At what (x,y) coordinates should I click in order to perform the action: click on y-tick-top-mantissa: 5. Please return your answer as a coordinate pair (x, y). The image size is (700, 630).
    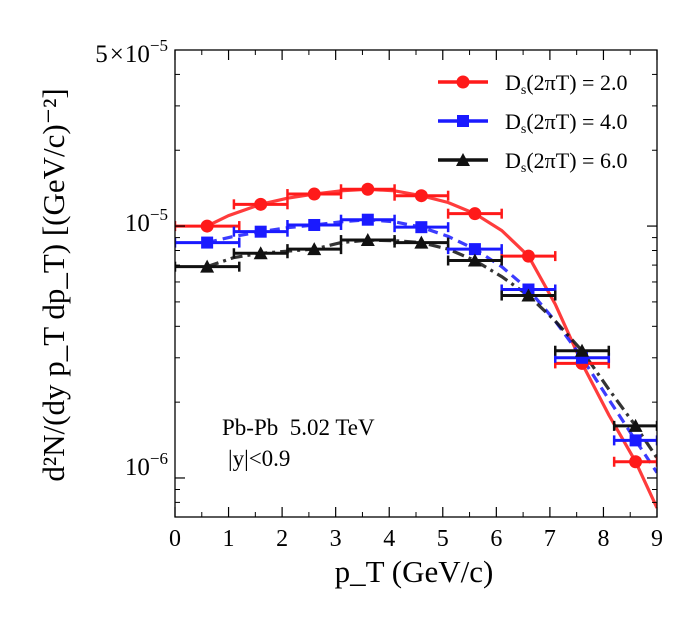
    Looking at the image, I should click on (101, 54).